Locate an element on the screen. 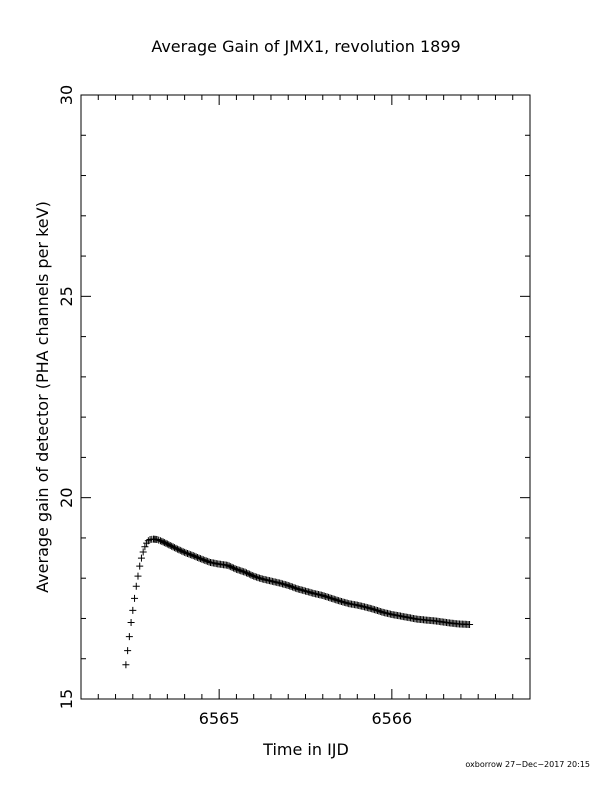 The width and height of the screenshot is (612, 796). x-axis-label: Time in IJD is located at coordinates (305, 749).